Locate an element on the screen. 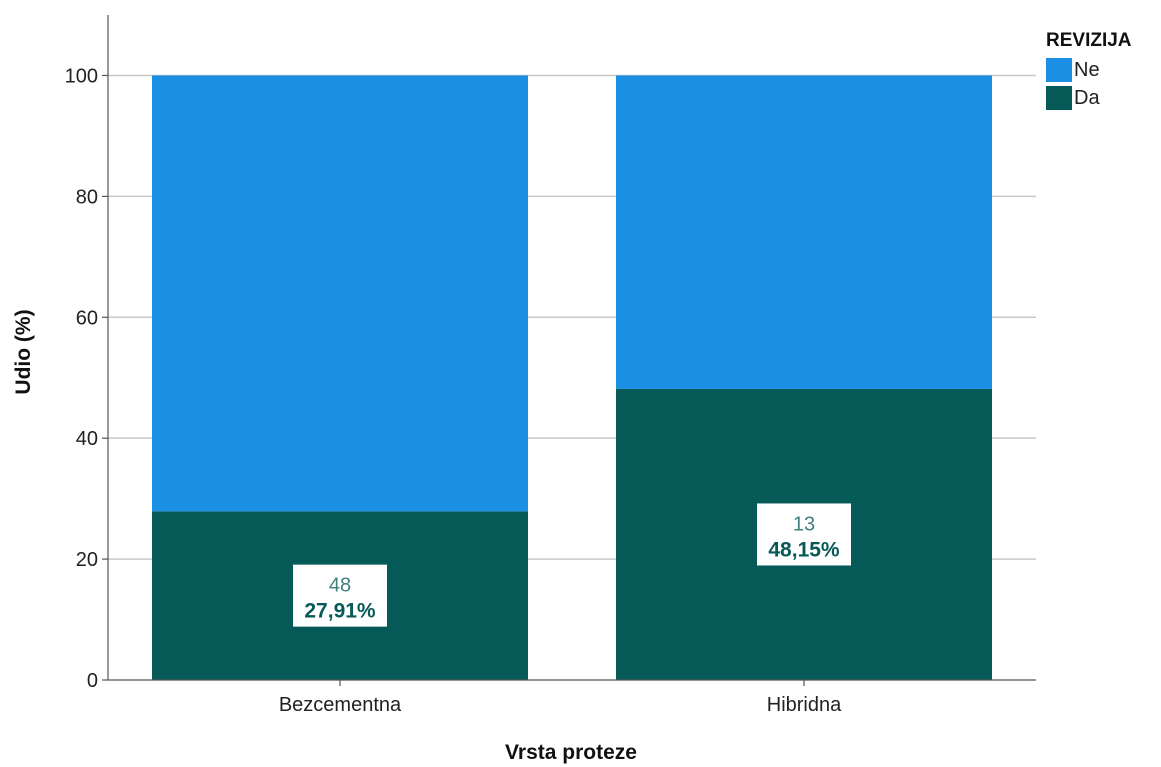 Image resolution: width=1161 pixels, height=767 pixels. data-label-count: 13 is located at coordinates (804, 524).